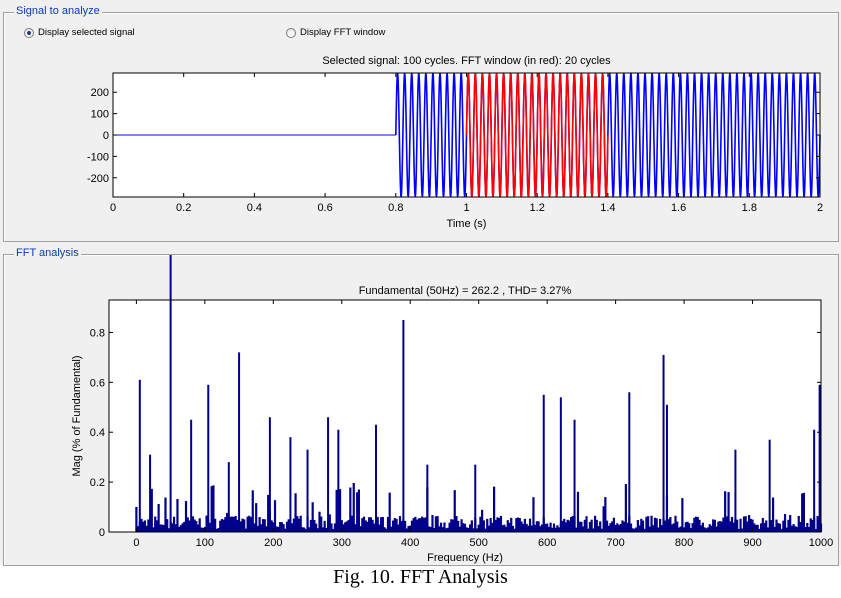 The width and height of the screenshot is (841, 598). I want to click on x-tick-label: 700, so click(615, 543).